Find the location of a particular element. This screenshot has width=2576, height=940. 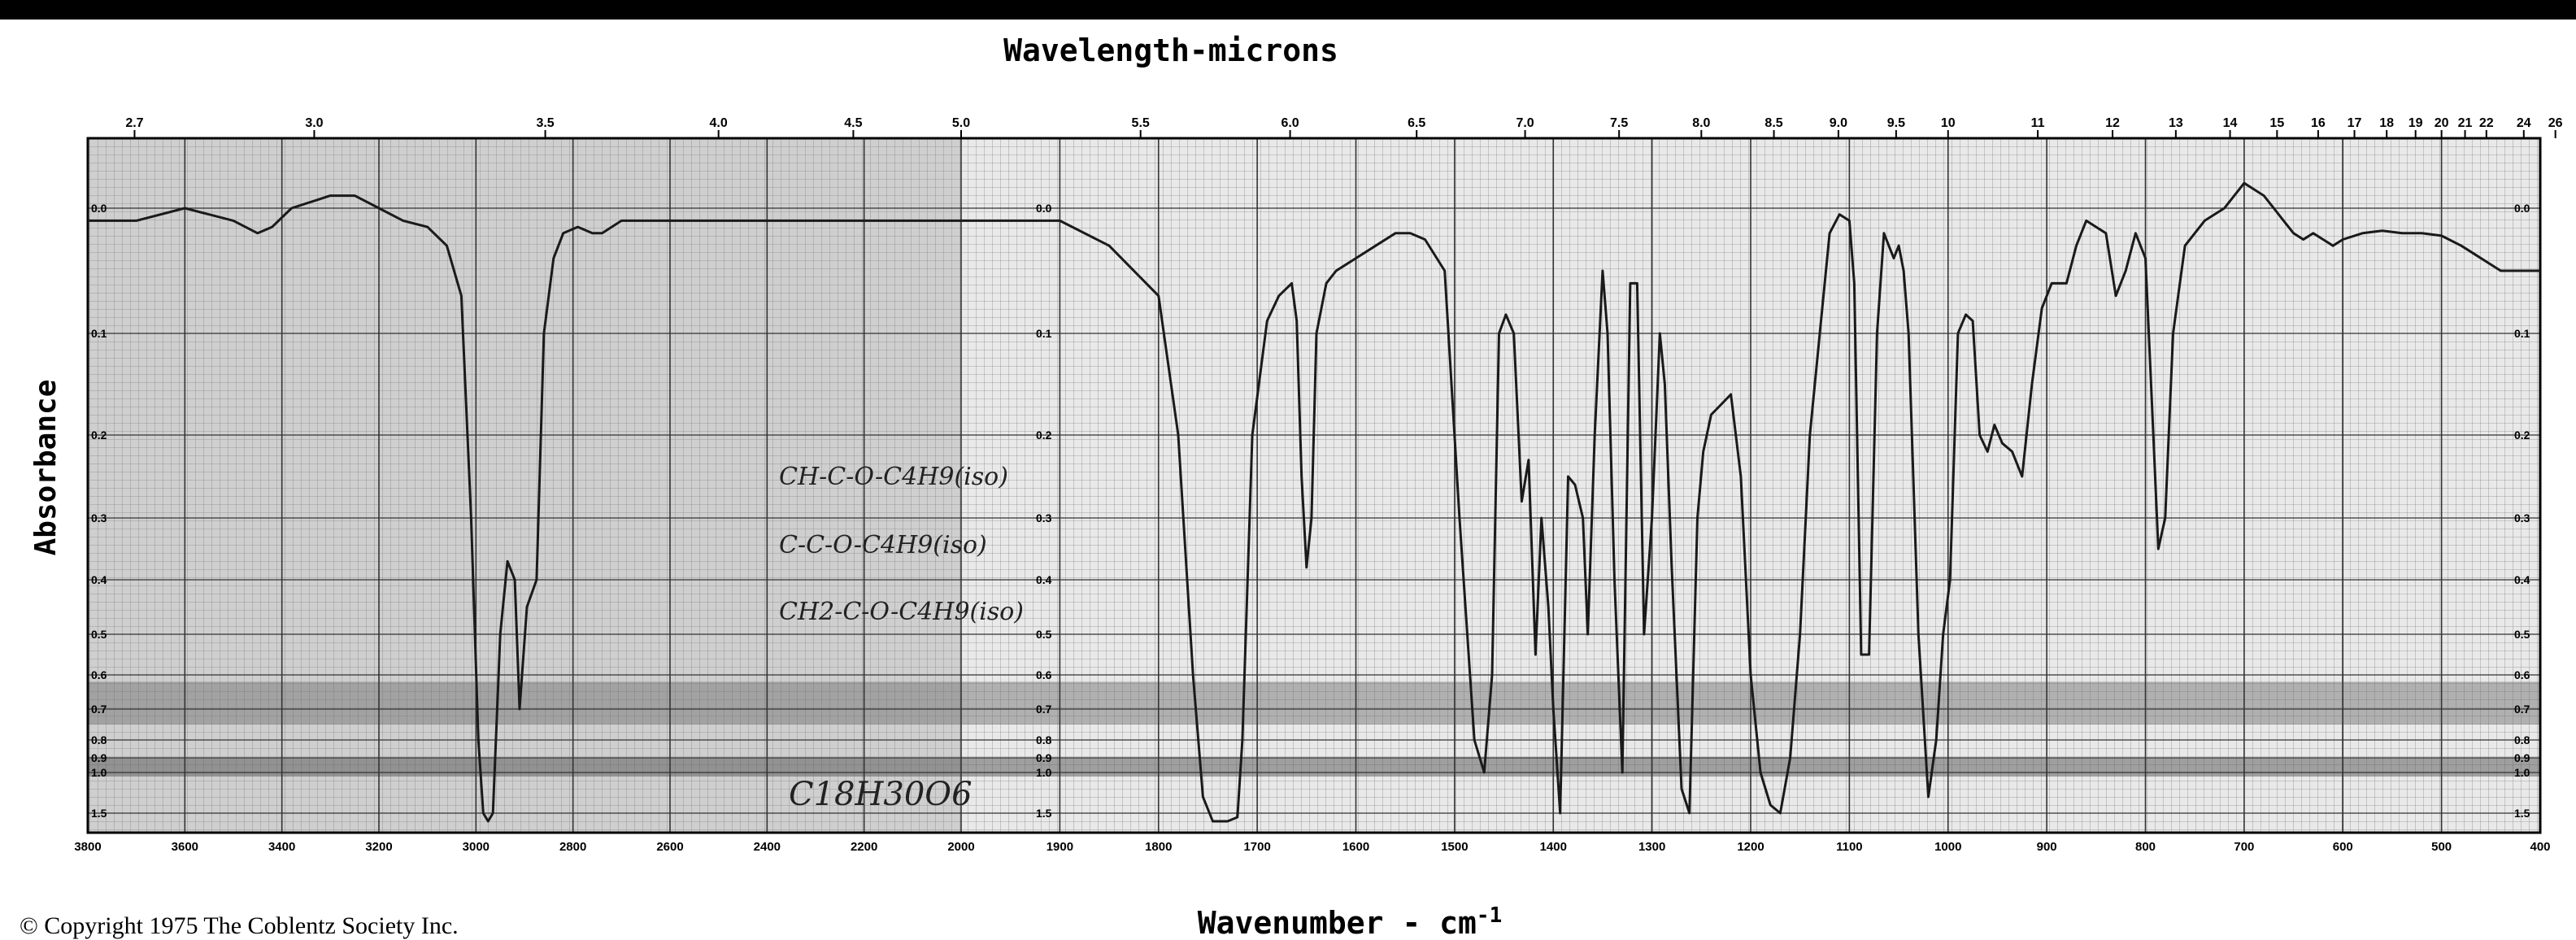

y-axis-labels-left: 0.0 0.1 0.2 0.3 0.4 0.5 0.6 0.7 0.8 0.9 1.0 1.5 is located at coordinates (99, 511).